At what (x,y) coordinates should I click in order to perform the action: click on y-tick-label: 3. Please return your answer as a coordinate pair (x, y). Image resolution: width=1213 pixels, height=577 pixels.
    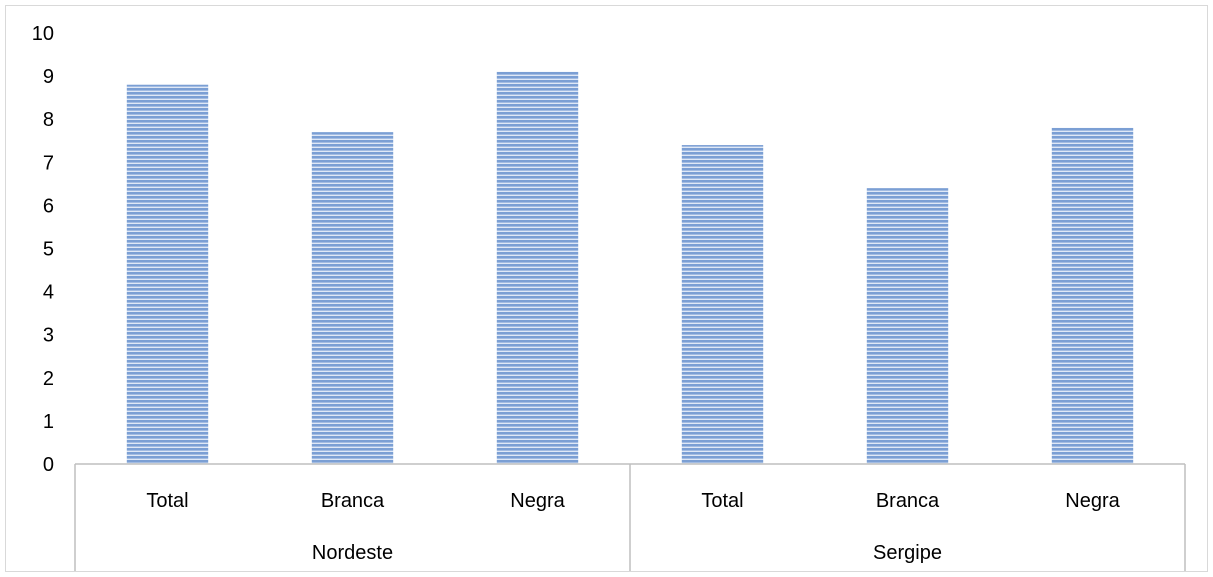
    Looking at the image, I should click on (48, 336).